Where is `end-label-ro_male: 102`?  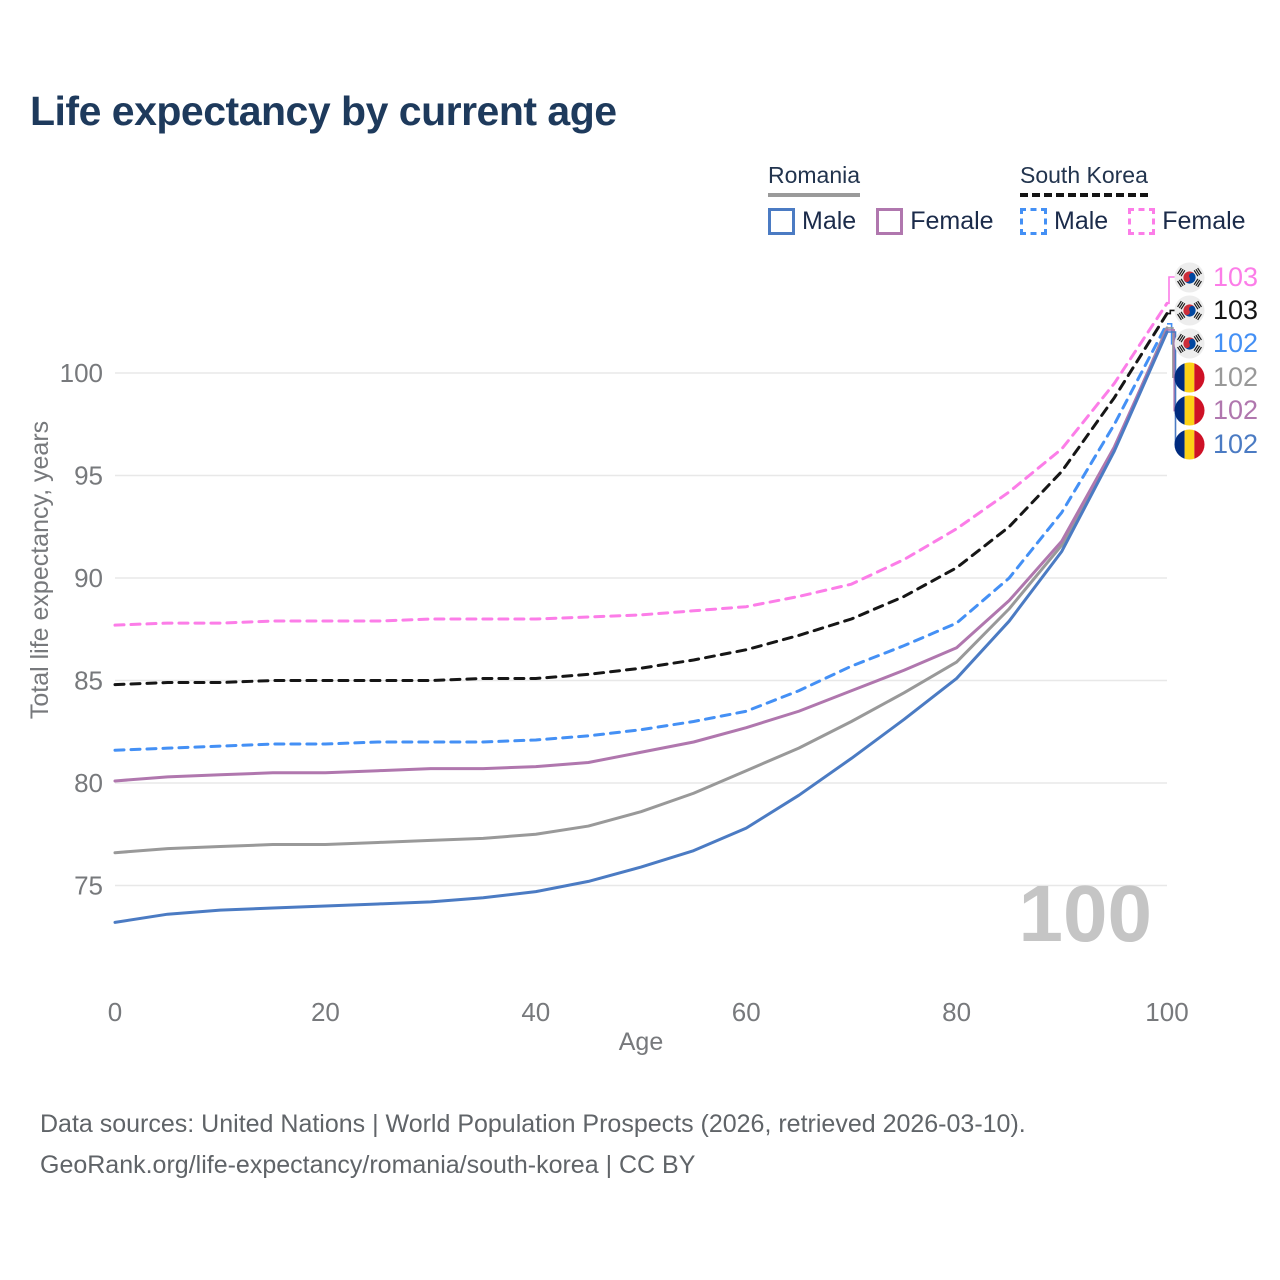
end-label-ro_male: 102 is located at coordinates (1216, 444).